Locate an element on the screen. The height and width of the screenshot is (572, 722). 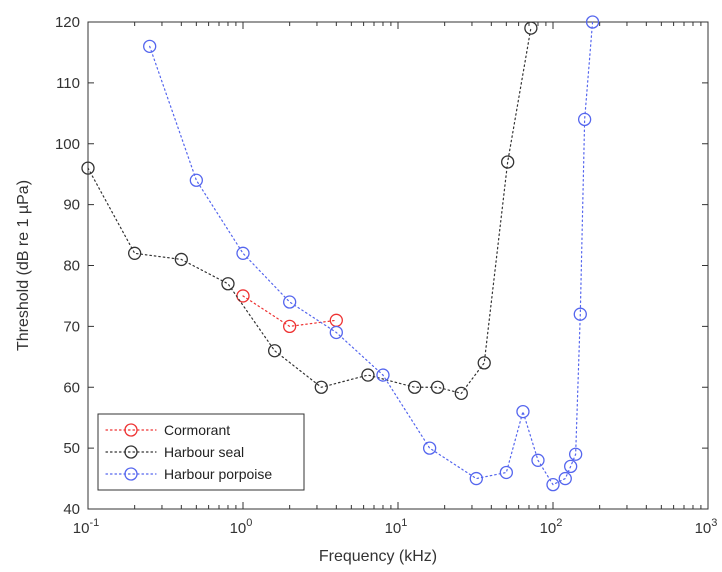
legend-label: Harbour porpoise is located at coordinates (218, 474).